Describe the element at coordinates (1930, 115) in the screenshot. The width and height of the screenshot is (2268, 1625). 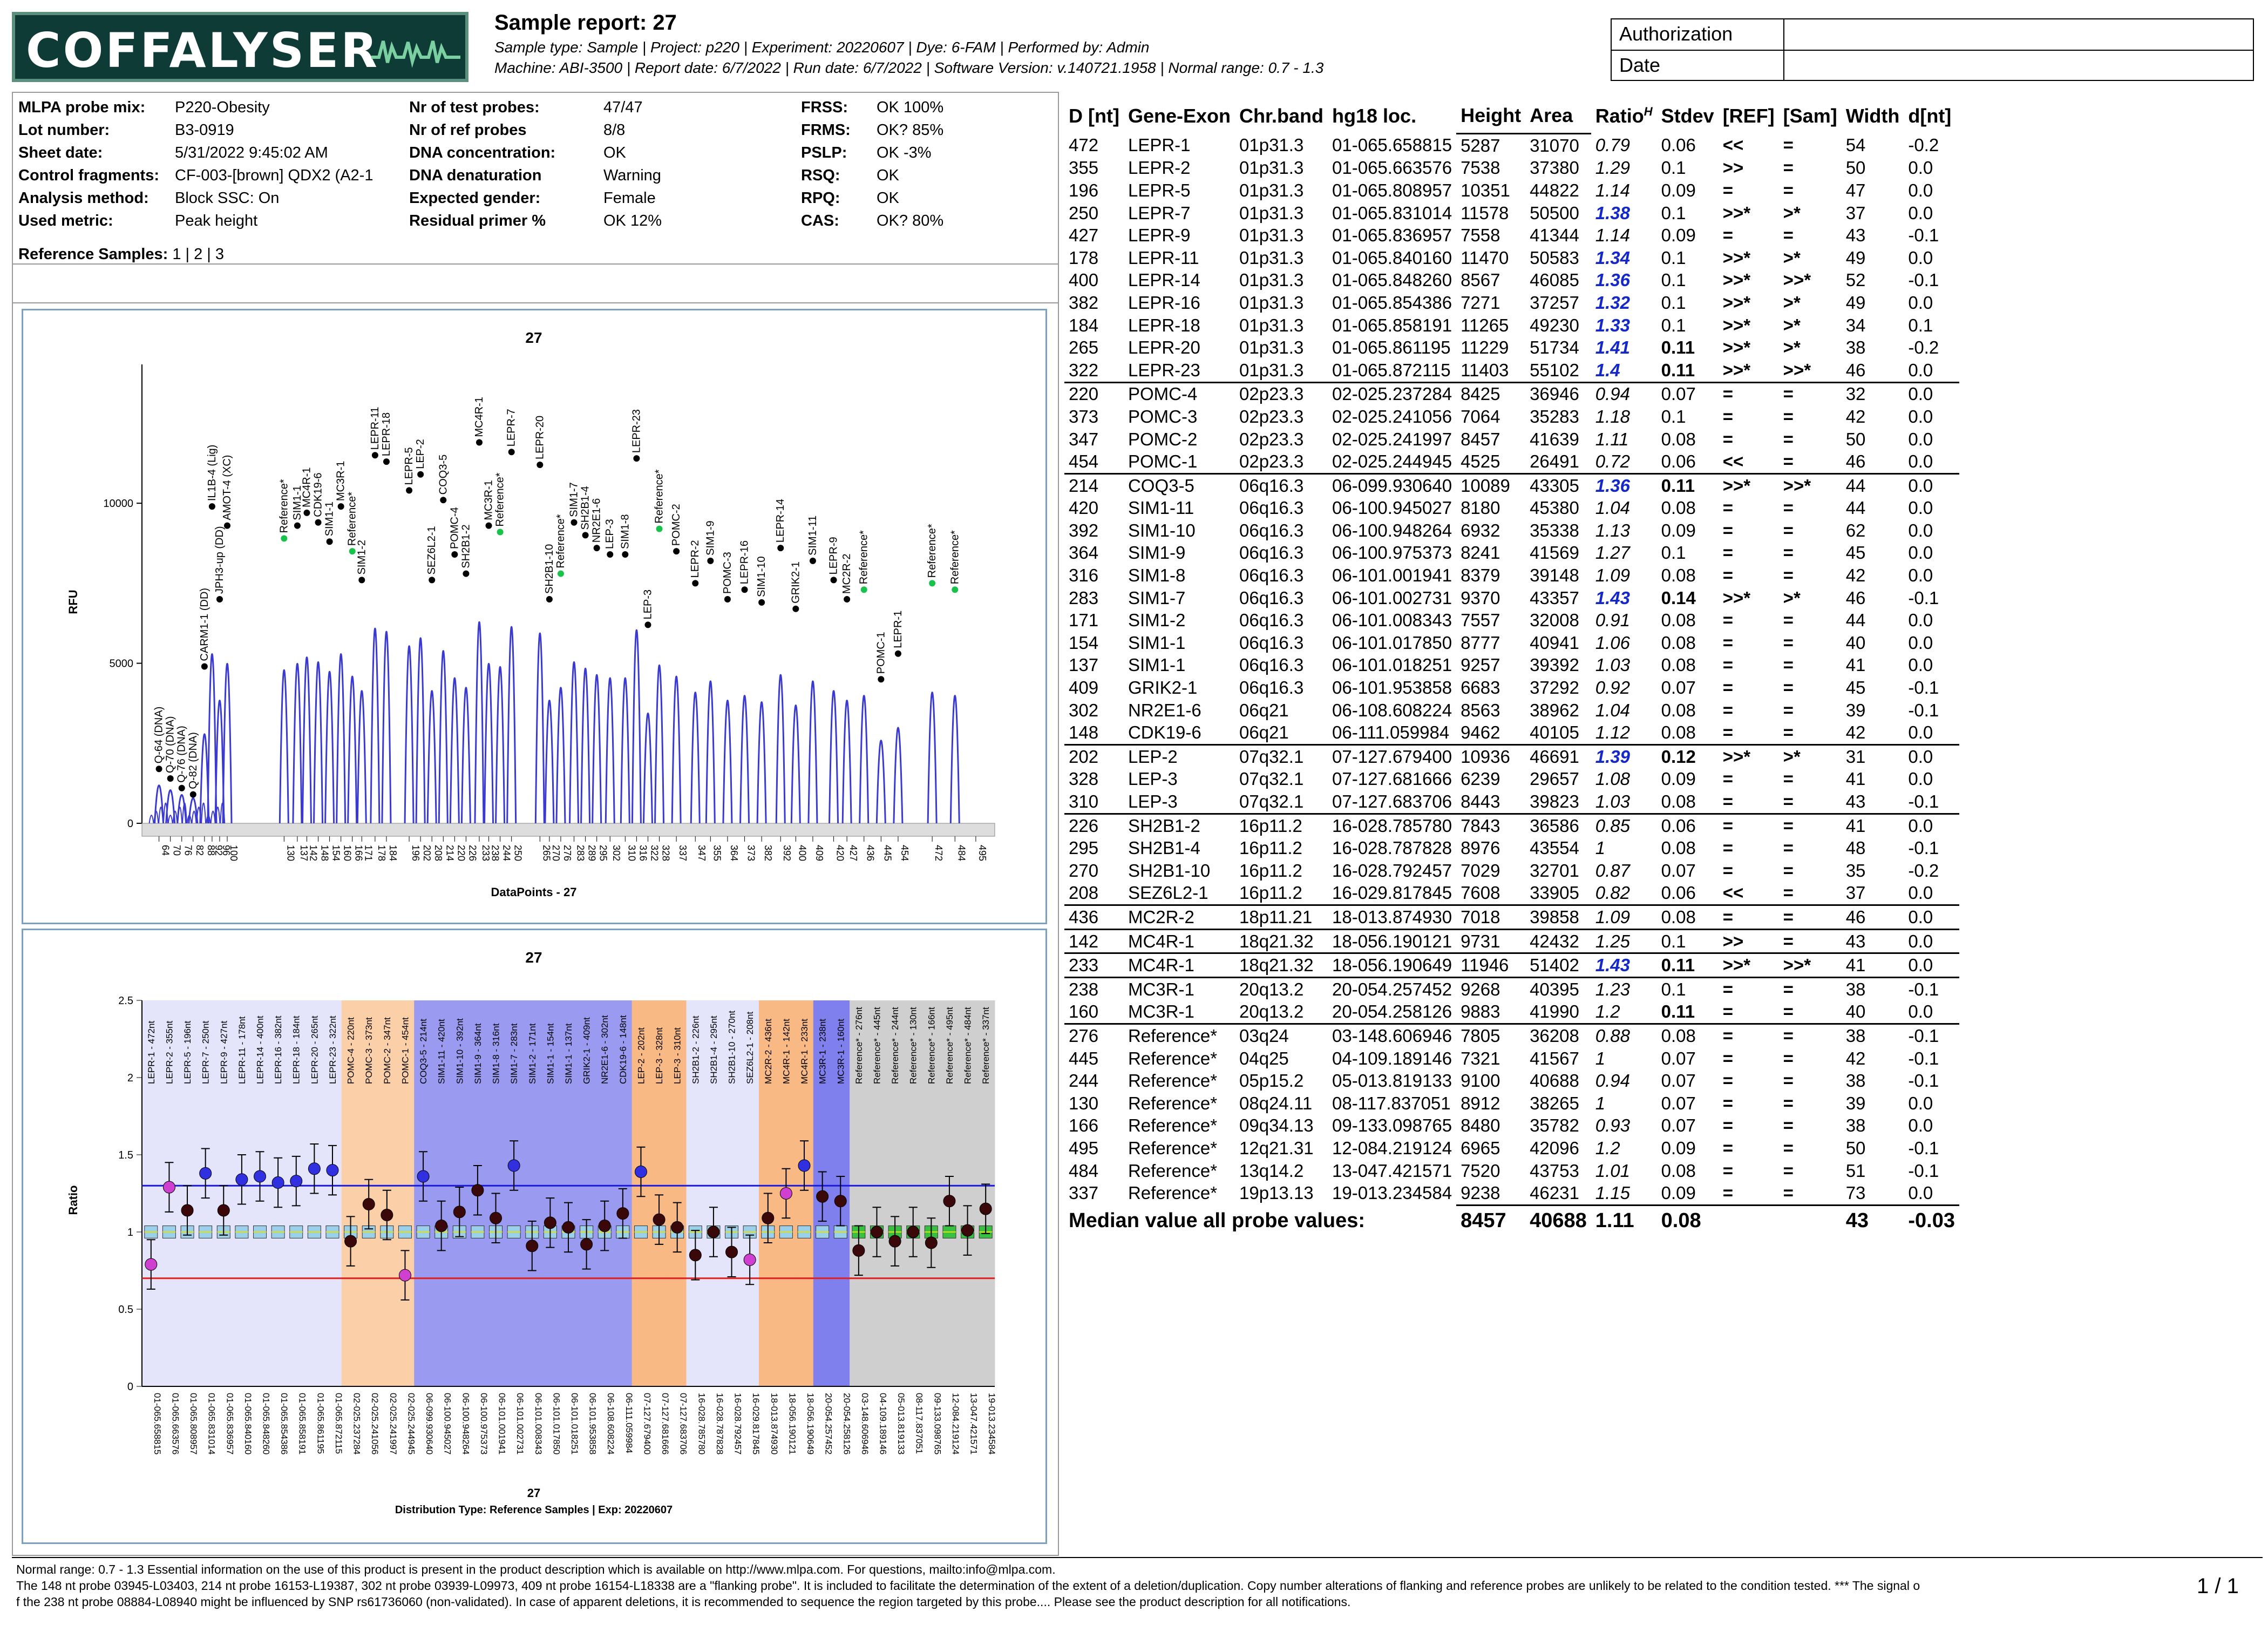
I see `column-header-text: d[nt]` at that location.